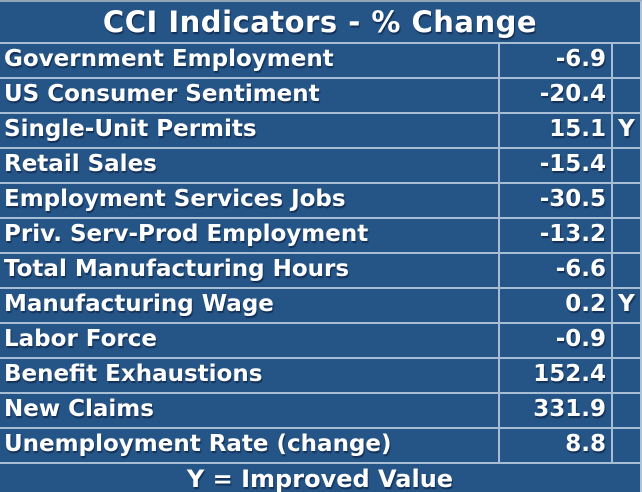 This screenshot has width=642, height=492. What do you see at coordinates (198, 444) in the screenshot?
I see `indicator-label: Unemployment Rate (change)` at bounding box center [198, 444].